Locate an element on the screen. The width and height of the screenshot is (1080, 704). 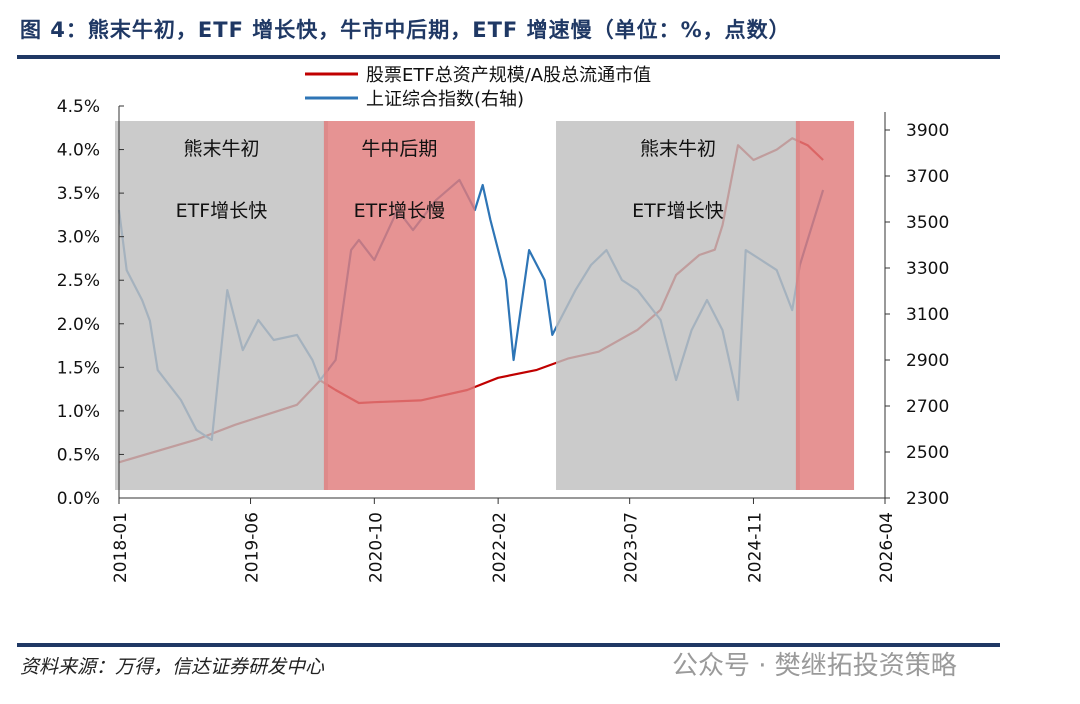
right-tick-label: 3300 is located at coordinates (927, 269).